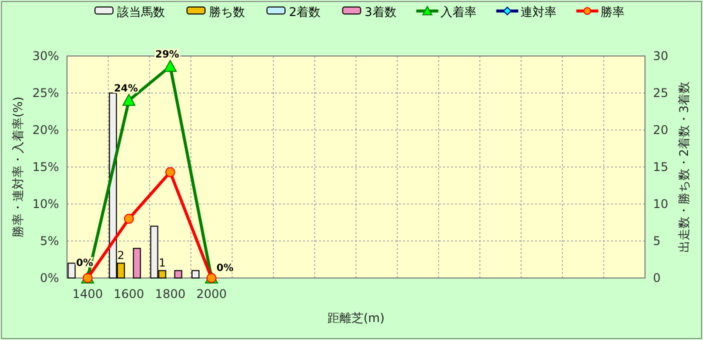 Image resolution: width=703 pixels, height=340 pixels. Describe the element at coordinates (305, 12) in the screenshot. I see `legend-label: 2着数` at that location.